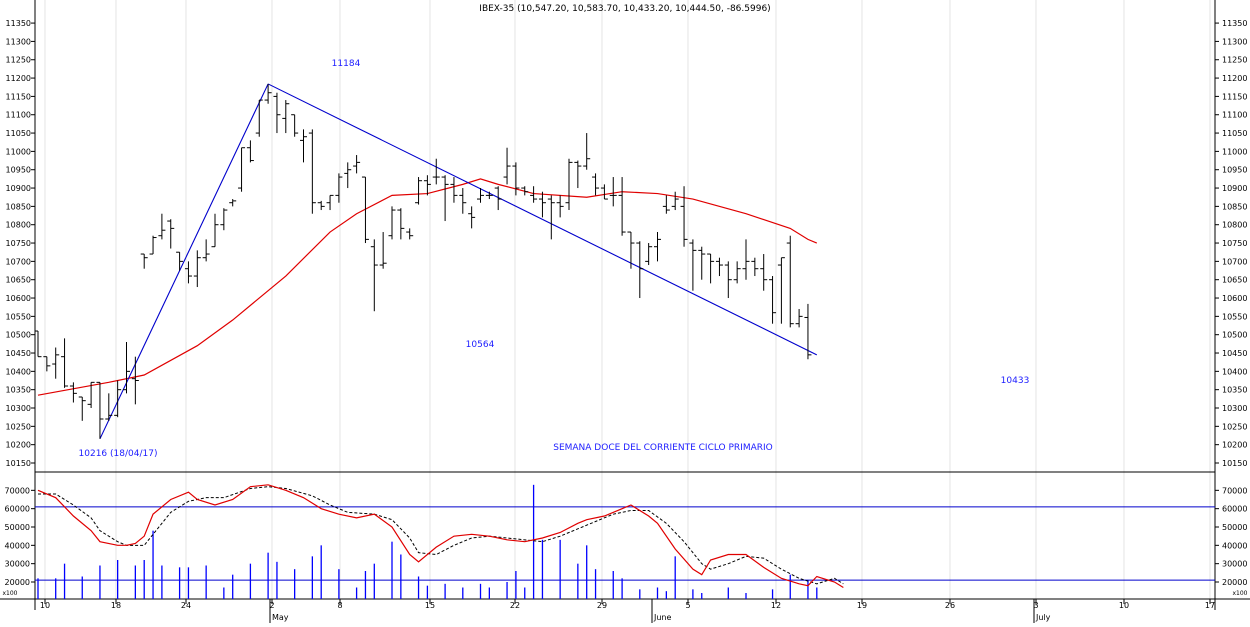 This screenshot has width=1250, height=627. What do you see at coordinates (18, 445) in the screenshot?
I see `price-tick-label-left: 10200` at bounding box center [18, 445].